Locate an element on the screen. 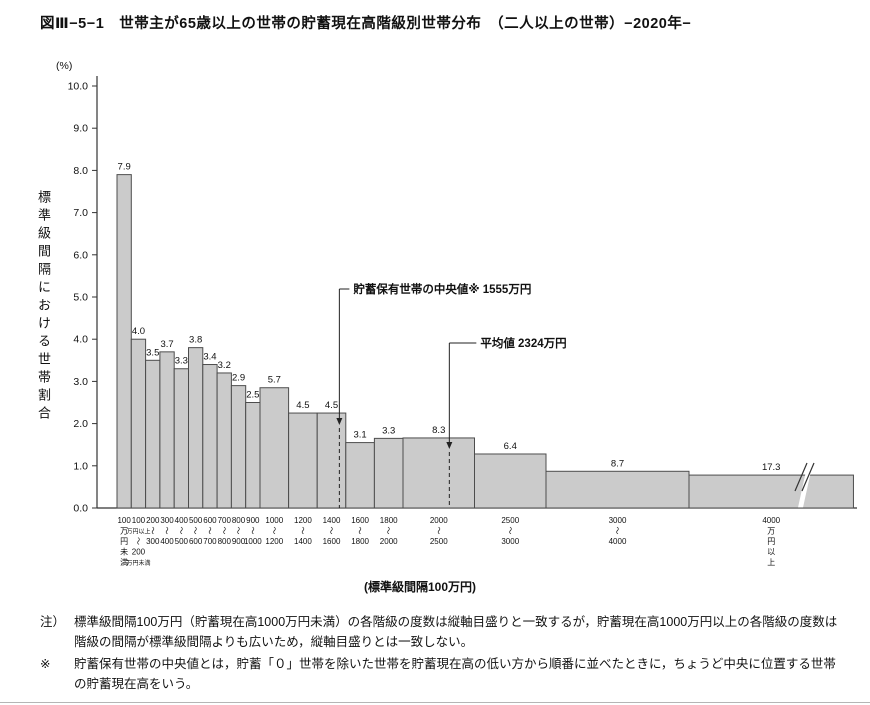 The height and width of the screenshot is (705, 870). x-tick-label: 3000 is located at coordinates (510, 541).